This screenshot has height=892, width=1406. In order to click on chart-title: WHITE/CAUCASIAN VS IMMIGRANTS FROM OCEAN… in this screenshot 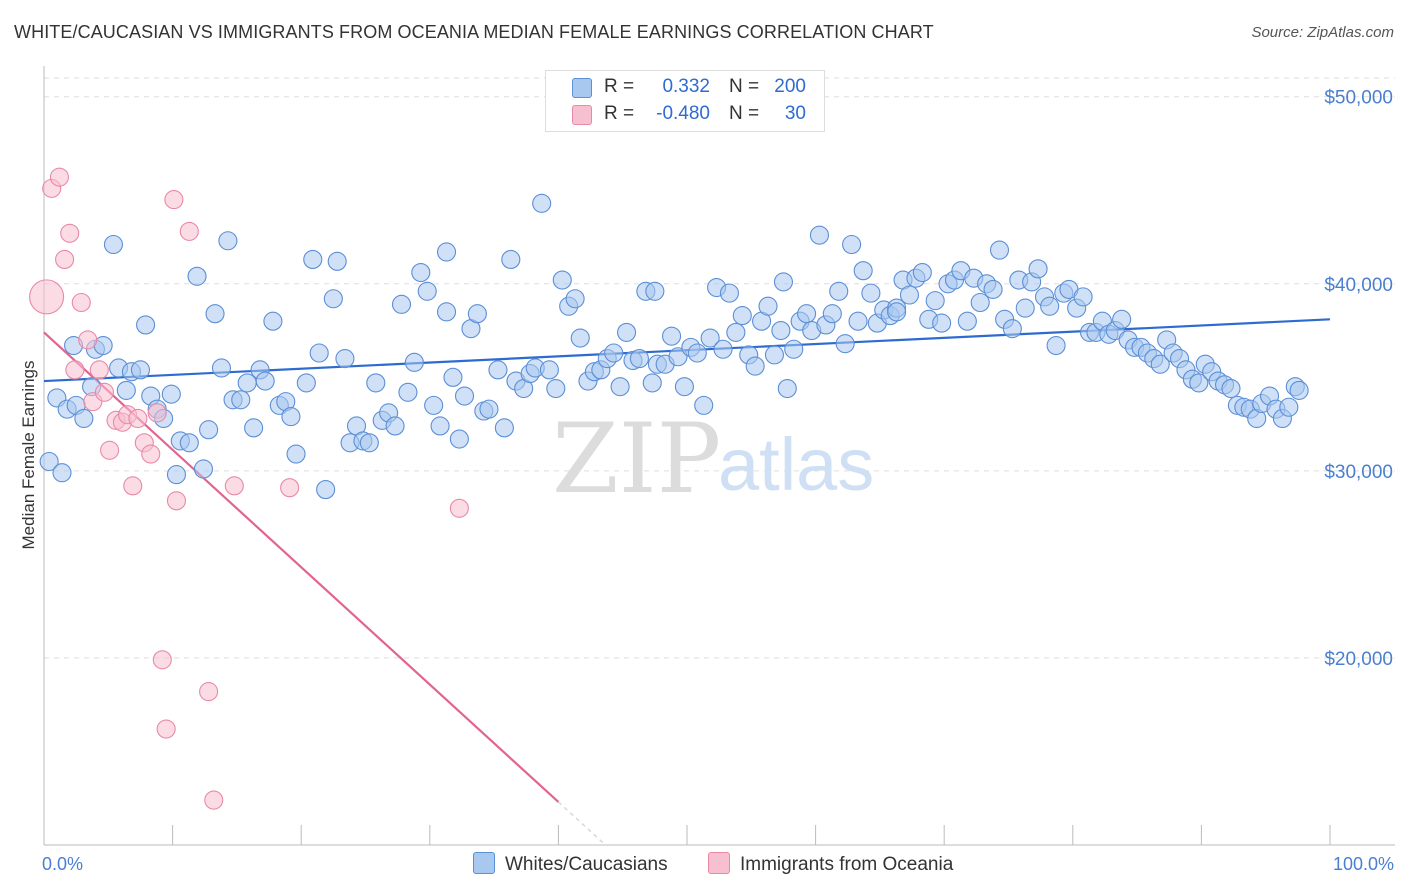, I will do `click(474, 32)`.